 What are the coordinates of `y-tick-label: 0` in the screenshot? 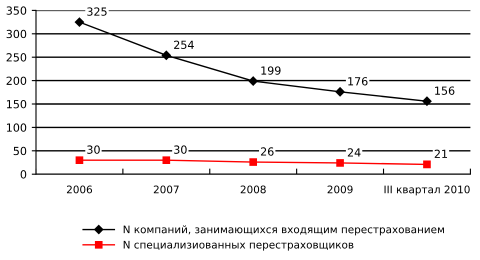 It's located at (23, 174).